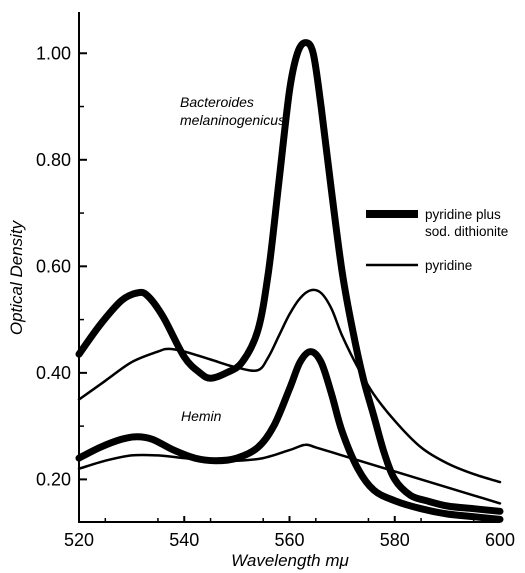 Image resolution: width=525 pixels, height=573 pixels. I want to click on annotation-line: Bacteroides, so click(217, 102).